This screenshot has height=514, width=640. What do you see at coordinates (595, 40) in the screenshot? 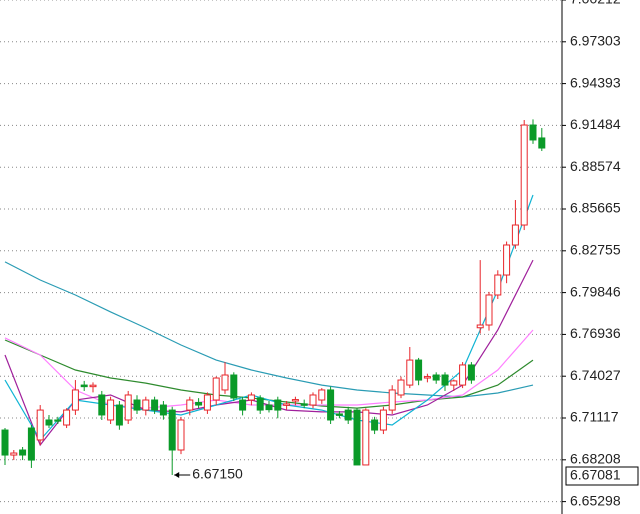
I see `y-tick-label: 6.97303` at bounding box center [595, 40].